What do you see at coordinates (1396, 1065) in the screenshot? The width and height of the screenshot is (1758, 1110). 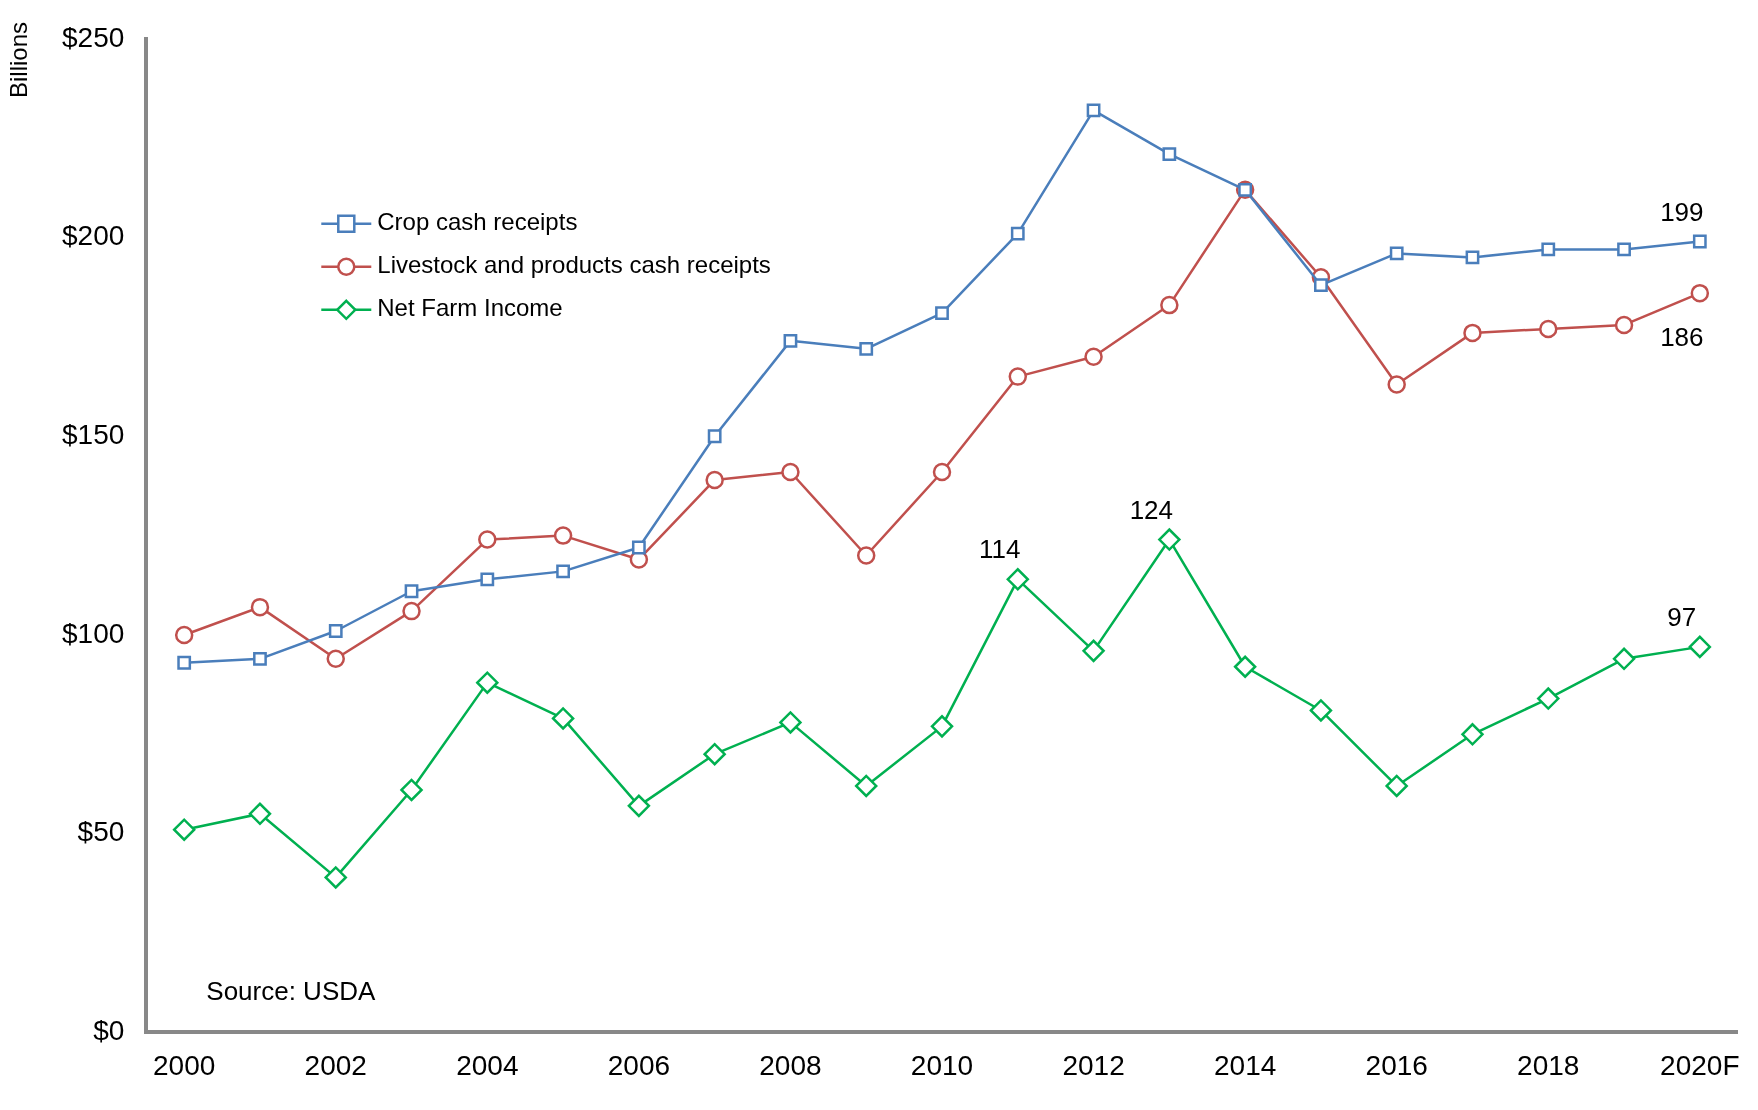 I see `x-tick-label: 2016` at bounding box center [1396, 1065].